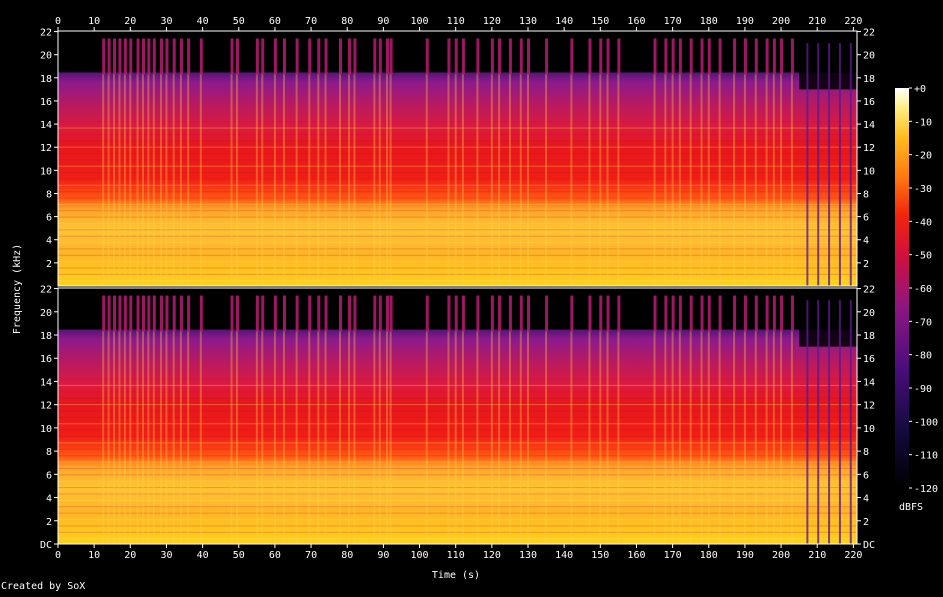 The image size is (943, 597). I want to click on x-tick-label: 210, so click(817, 21).